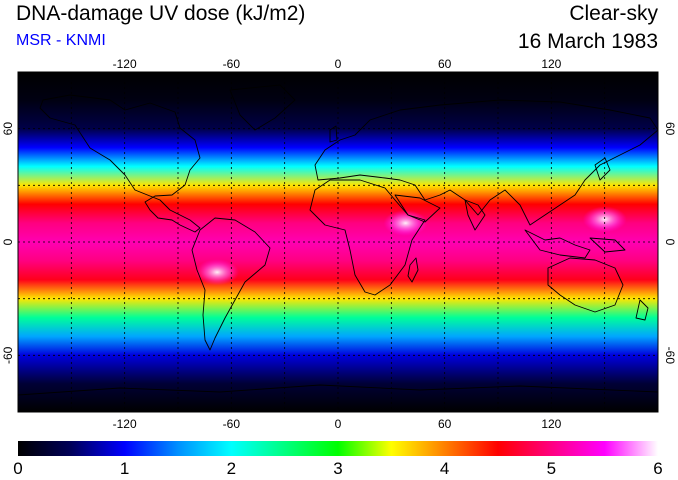 The width and height of the screenshot is (678, 480). Describe the element at coordinates (161, 13) in the screenshot. I see `map-title: DNA-damage UV dose (kJ/m2)` at that location.